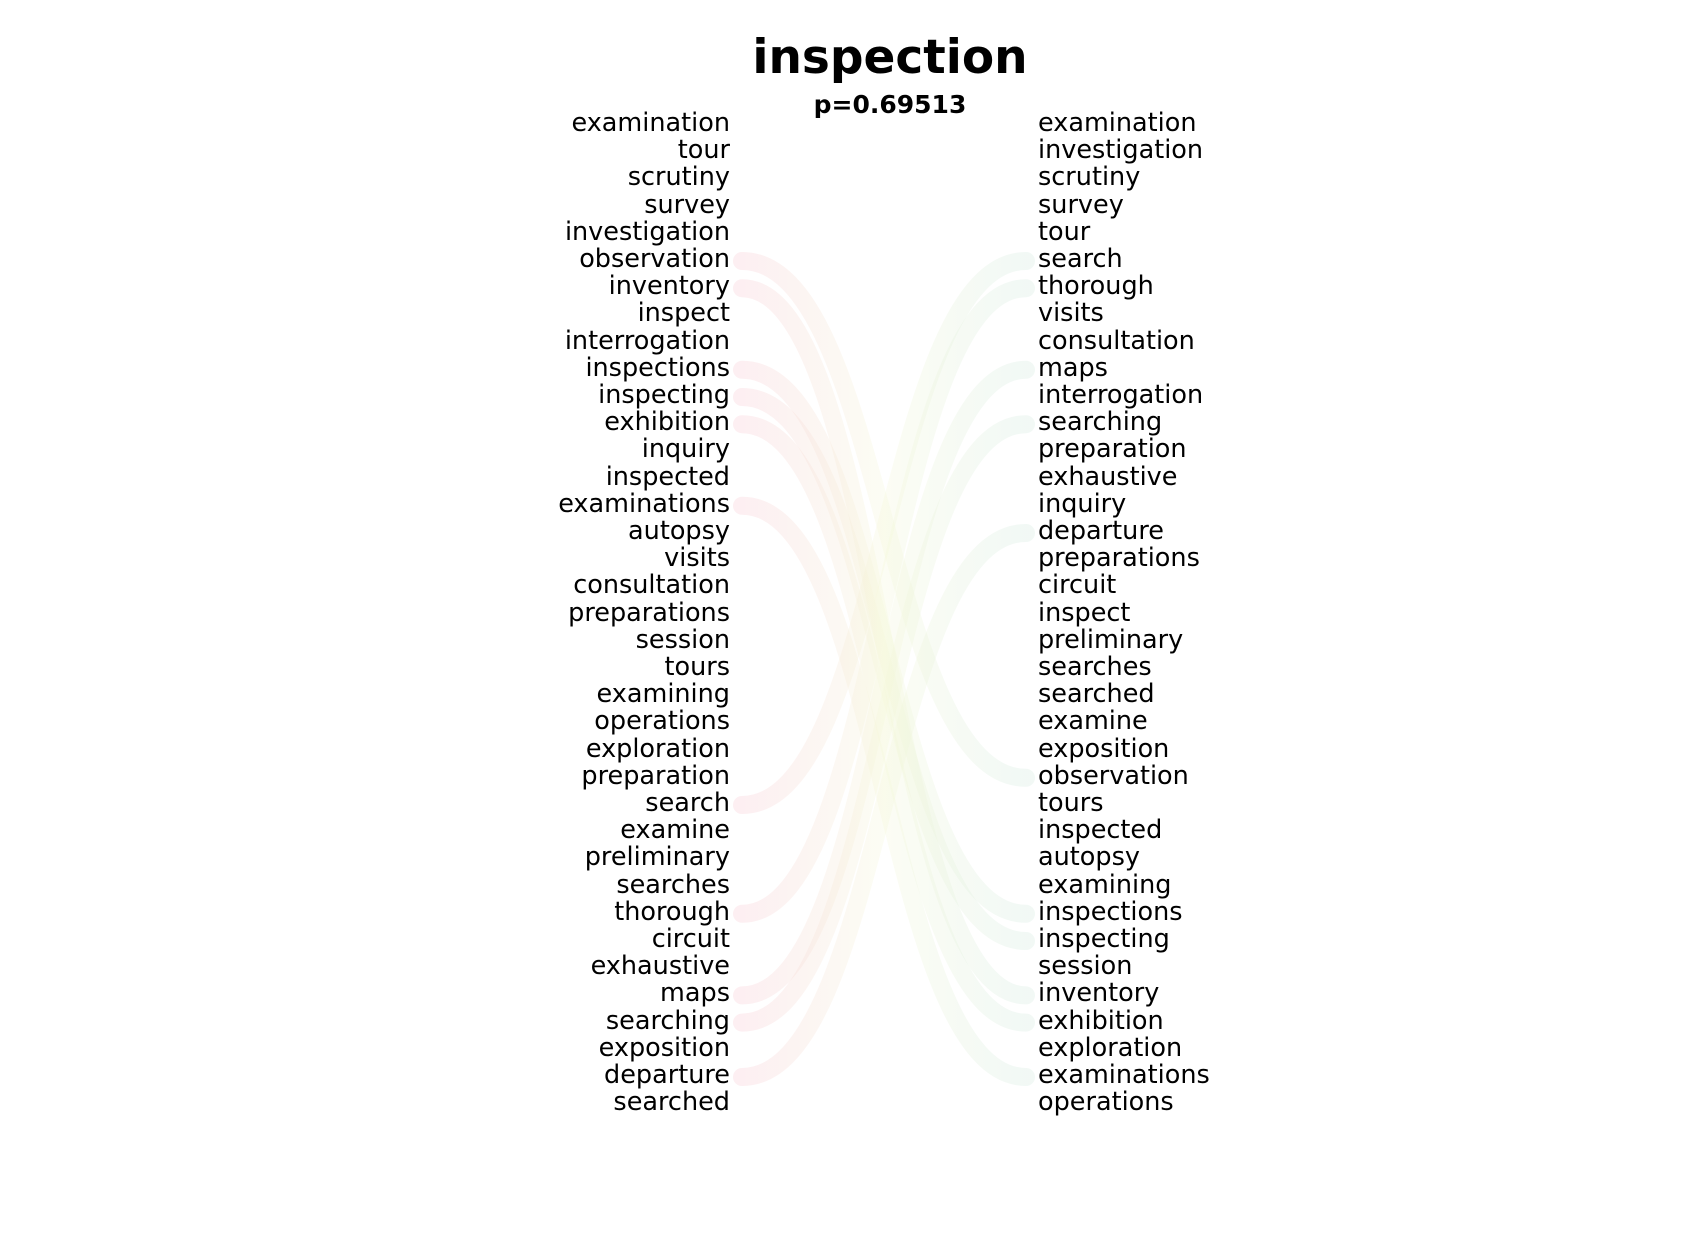 This screenshot has height=1246, width=1700. I want to click on right-word: tours, so click(1071, 803).